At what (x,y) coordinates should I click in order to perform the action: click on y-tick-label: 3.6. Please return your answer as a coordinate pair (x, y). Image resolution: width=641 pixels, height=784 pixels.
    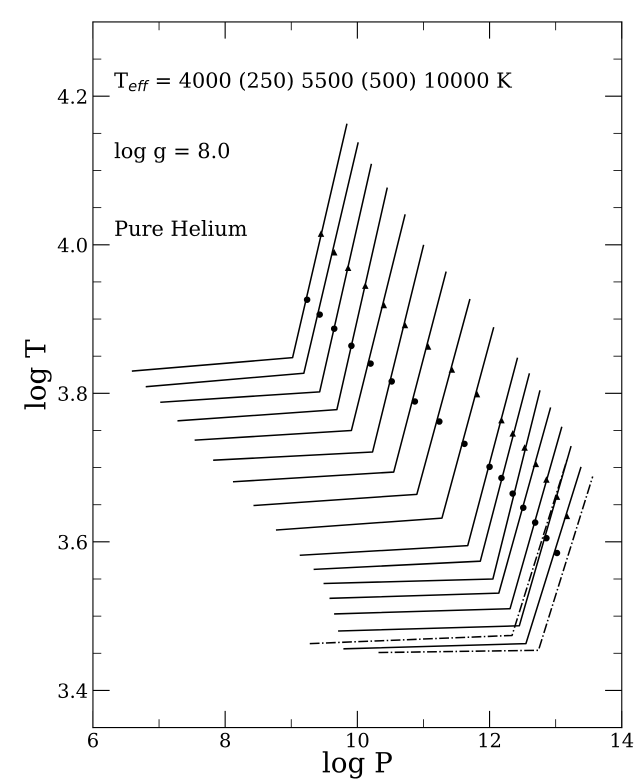
    Looking at the image, I should click on (72, 542).